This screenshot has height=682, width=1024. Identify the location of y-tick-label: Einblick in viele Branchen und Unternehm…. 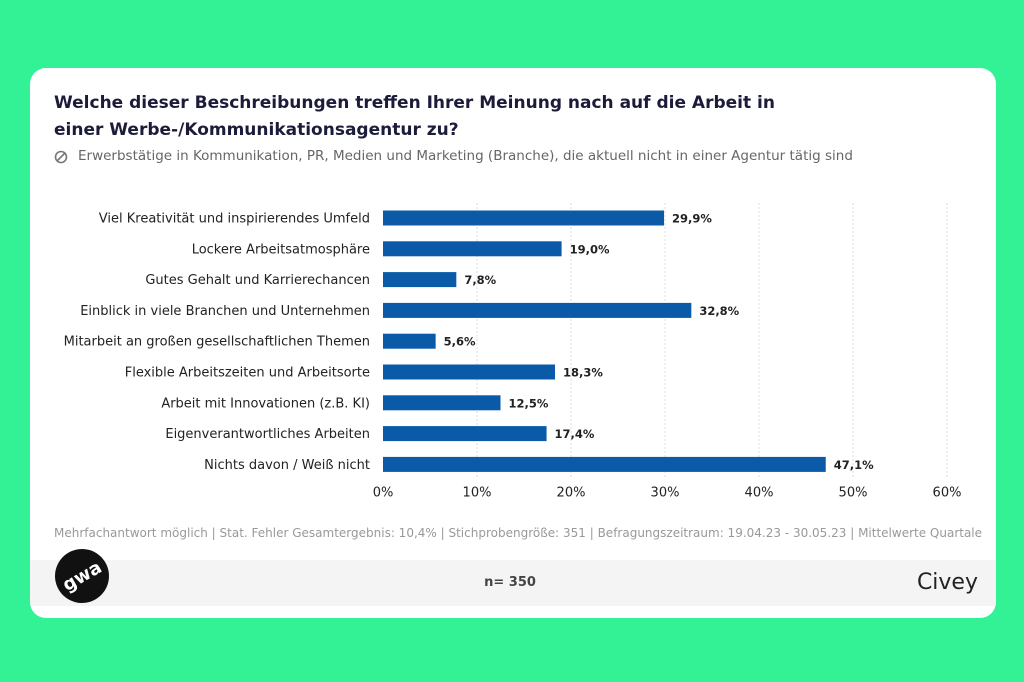
(225, 311).